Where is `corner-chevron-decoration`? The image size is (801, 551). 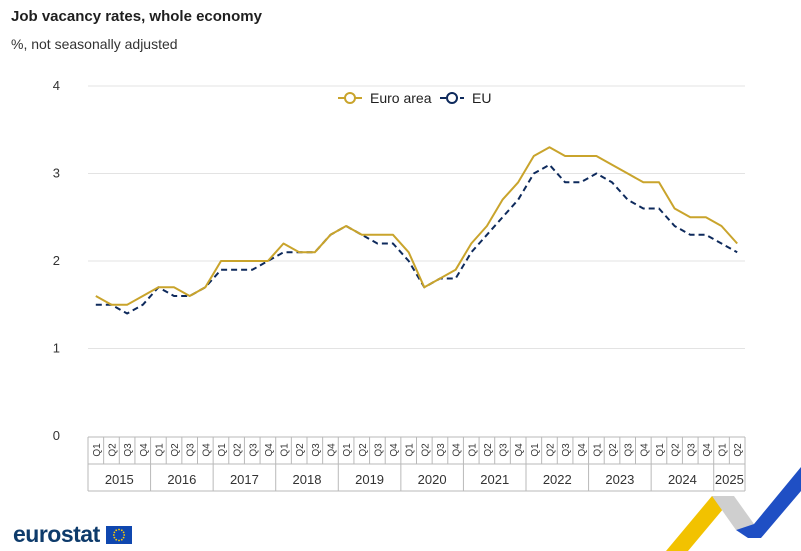
corner-chevron-decoration is located at coordinates (733, 509).